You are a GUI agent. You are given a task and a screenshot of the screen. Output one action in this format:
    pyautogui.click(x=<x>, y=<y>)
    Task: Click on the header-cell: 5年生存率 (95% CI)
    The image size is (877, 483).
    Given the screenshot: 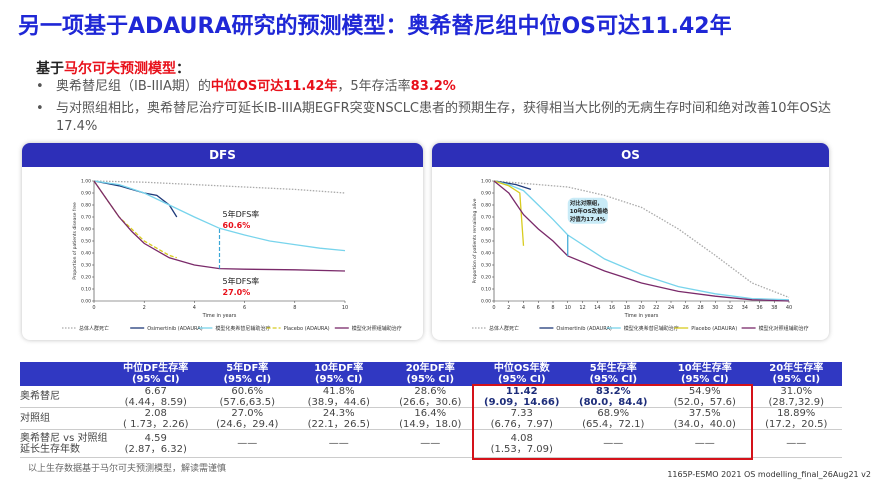 What is the action you would take?
    pyautogui.click(x=613, y=374)
    